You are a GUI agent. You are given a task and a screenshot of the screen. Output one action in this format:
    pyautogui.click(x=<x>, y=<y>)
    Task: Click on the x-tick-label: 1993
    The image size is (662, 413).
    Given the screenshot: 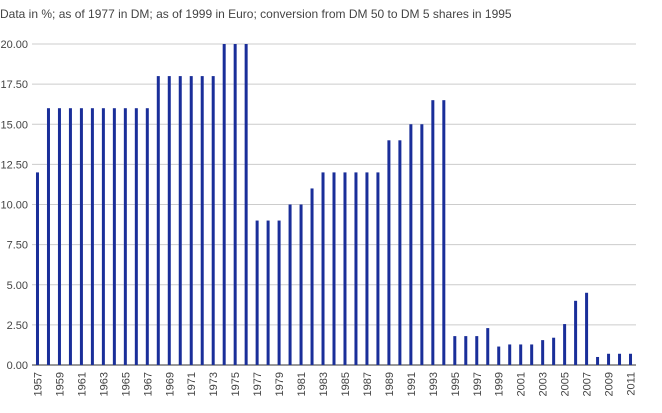 What is the action you would take?
    pyautogui.click(x=434, y=384)
    